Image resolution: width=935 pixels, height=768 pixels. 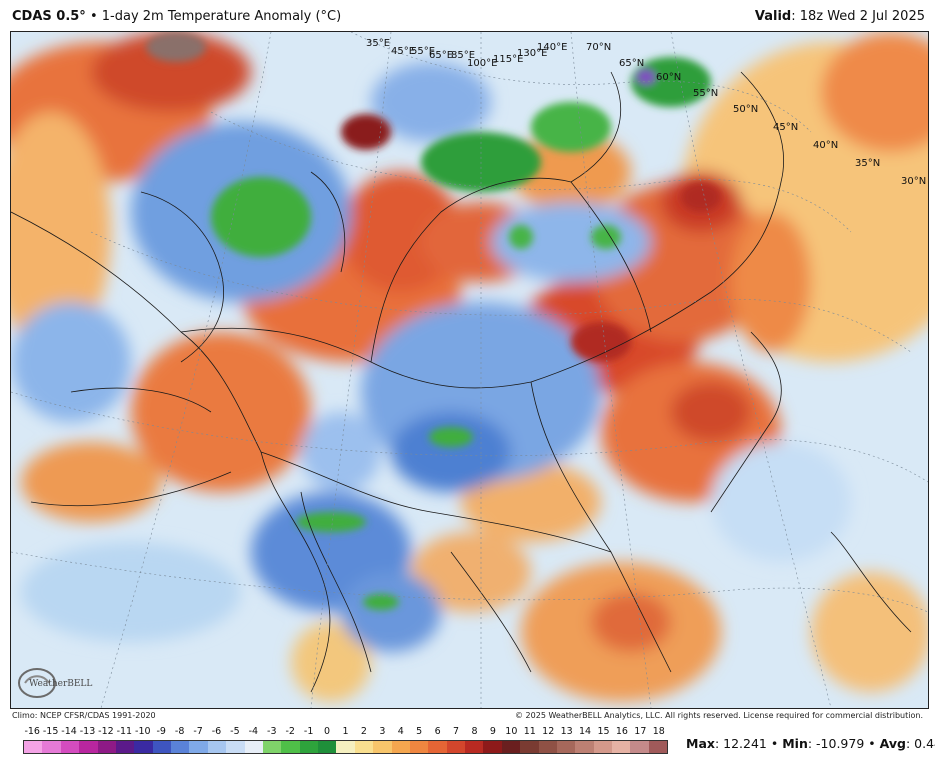 What do you see at coordinates (705, 93) in the screenshot?
I see `lat-label: 55°N` at bounding box center [705, 93].